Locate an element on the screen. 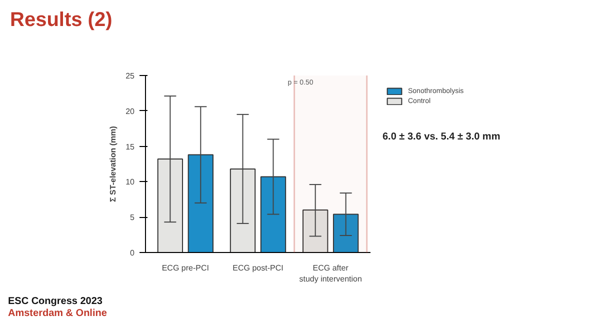 This screenshot has width=600, height=333. text: ESC Congress 2023 is located at coordinates (56, 302).